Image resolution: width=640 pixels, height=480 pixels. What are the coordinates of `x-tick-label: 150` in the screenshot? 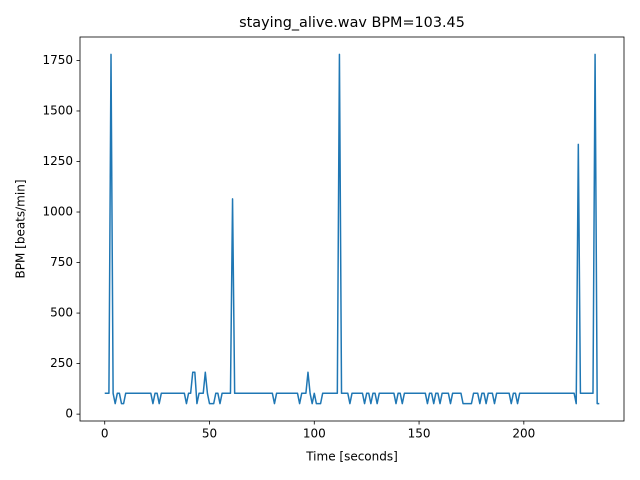 It's located at (419, 434).